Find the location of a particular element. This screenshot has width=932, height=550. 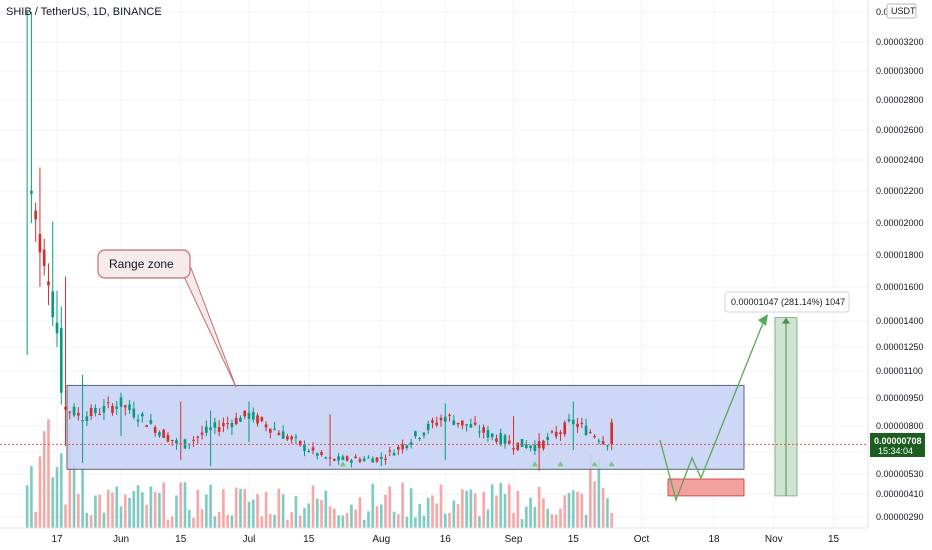

loss-box is located at coordinates (706, 487).